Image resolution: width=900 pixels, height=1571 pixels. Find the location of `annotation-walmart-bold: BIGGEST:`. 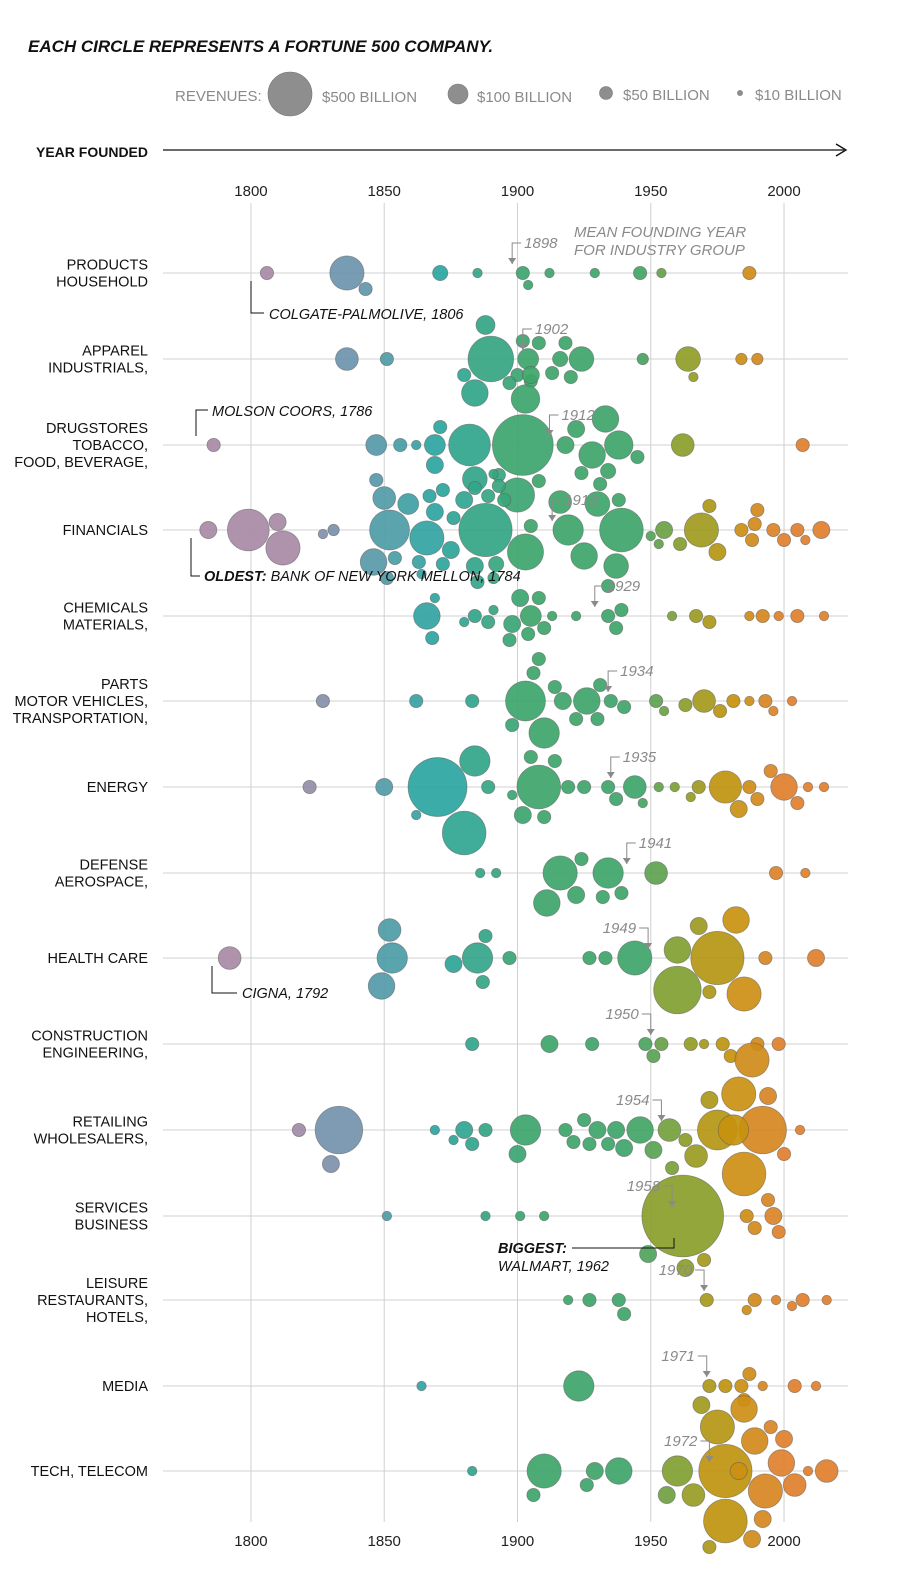

annotation-walmart-bold: BIGGEST: is located at coordinates (532, 1249).